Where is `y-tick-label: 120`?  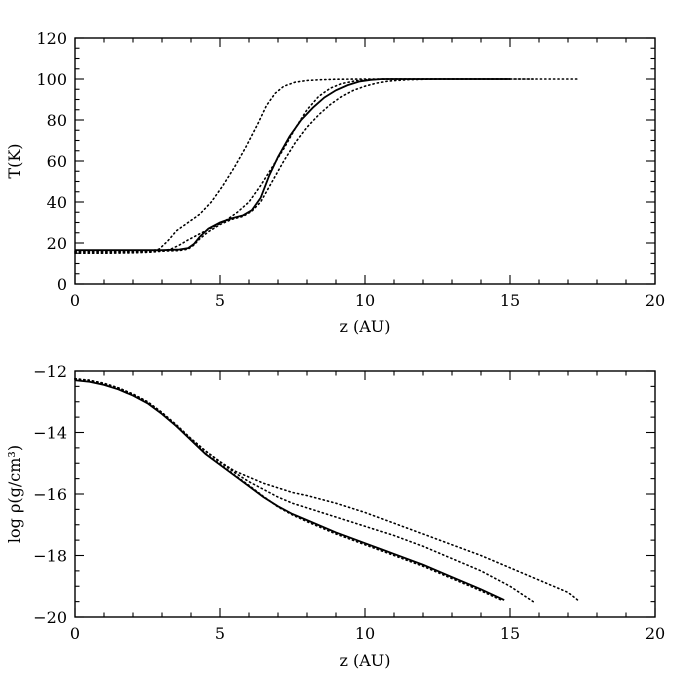 y-tick-label: 120 is located at coordinates (51, 38).